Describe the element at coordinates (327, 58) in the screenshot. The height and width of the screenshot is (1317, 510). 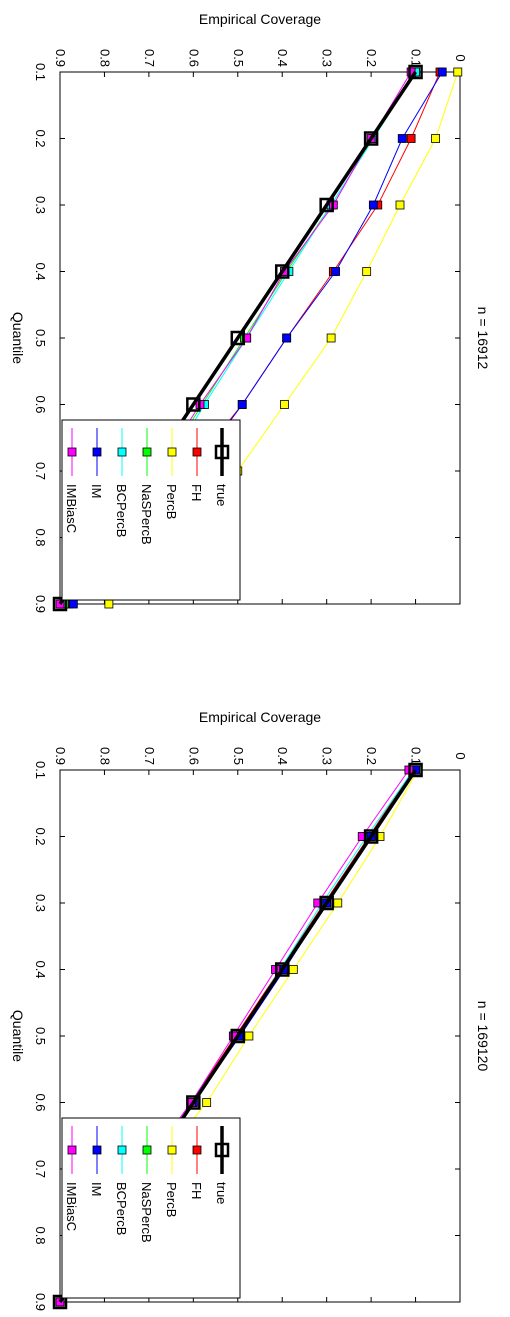
I see `y-tick-label: 0.3` at that location.